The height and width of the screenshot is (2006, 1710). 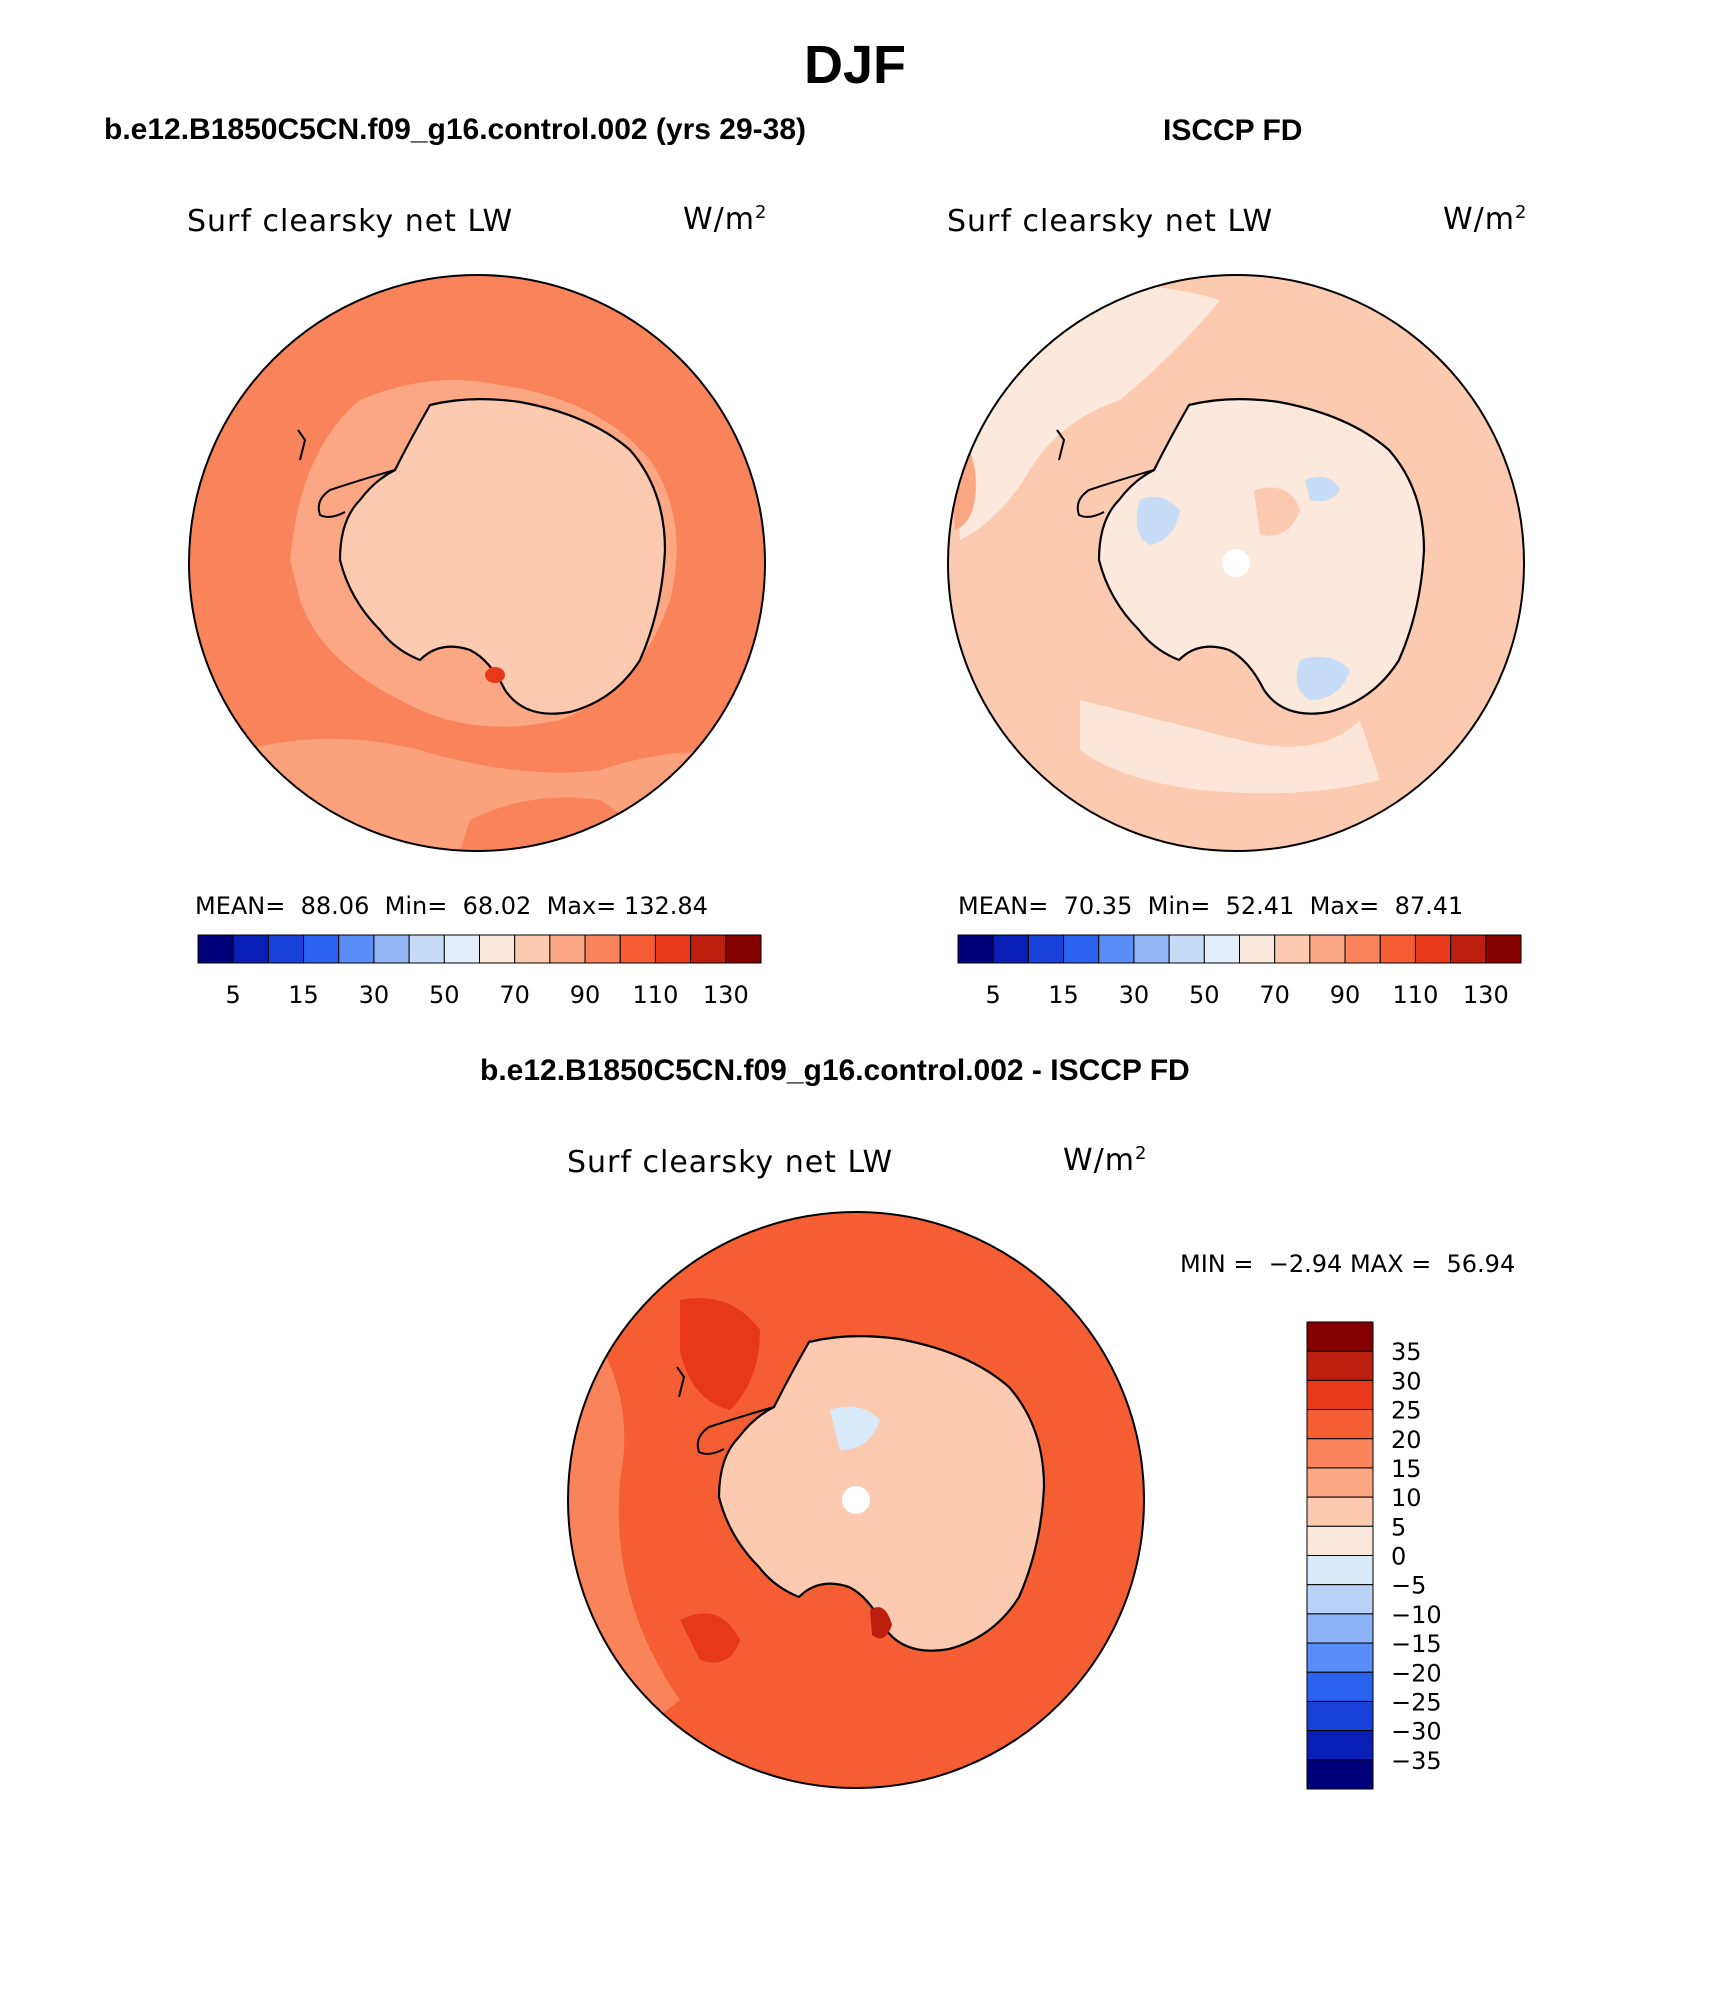 I want to click on diff-colorbar-tick: −25, so click(x=1416, y=1702).